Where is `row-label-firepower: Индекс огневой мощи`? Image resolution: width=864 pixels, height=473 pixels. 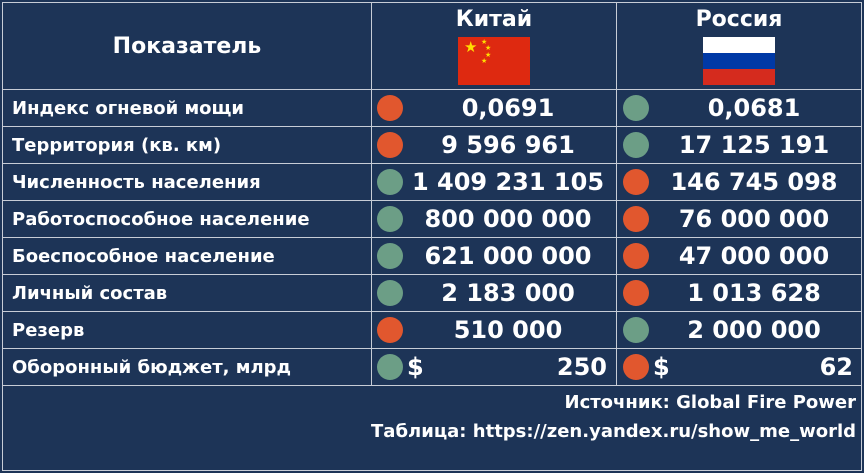
row-label-firepower: Индекс огневой мощи is located at coordinates (128, 108).